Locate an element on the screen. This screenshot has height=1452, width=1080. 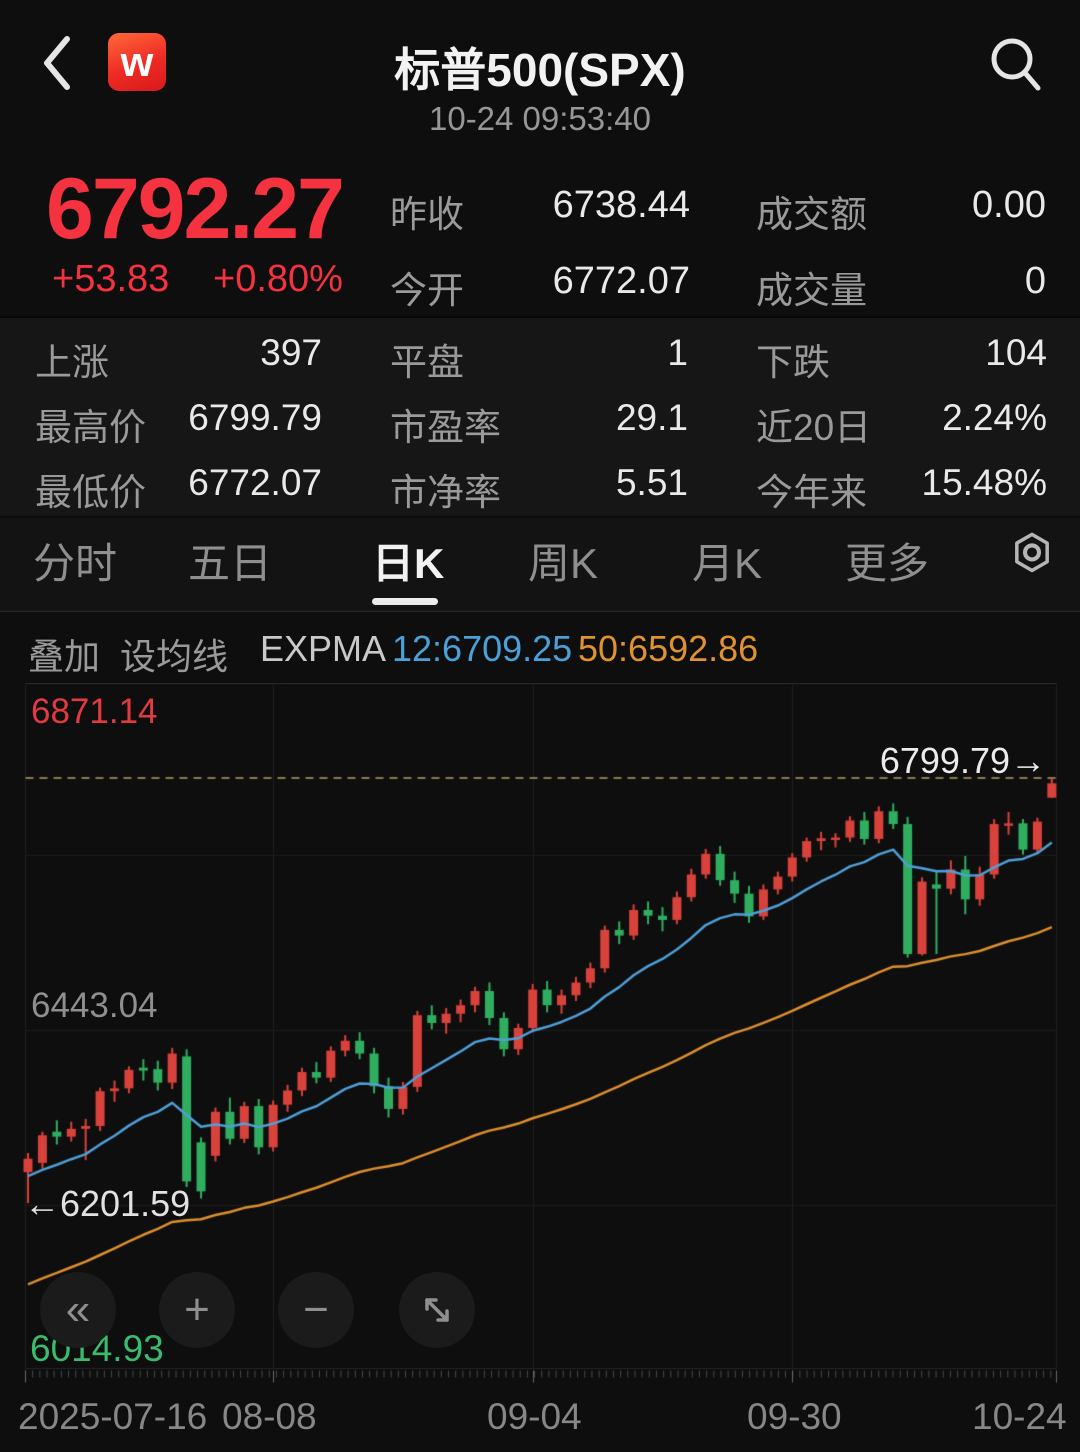
expma12-readout: 12:6709.25 is located at coordinates (482, 648).